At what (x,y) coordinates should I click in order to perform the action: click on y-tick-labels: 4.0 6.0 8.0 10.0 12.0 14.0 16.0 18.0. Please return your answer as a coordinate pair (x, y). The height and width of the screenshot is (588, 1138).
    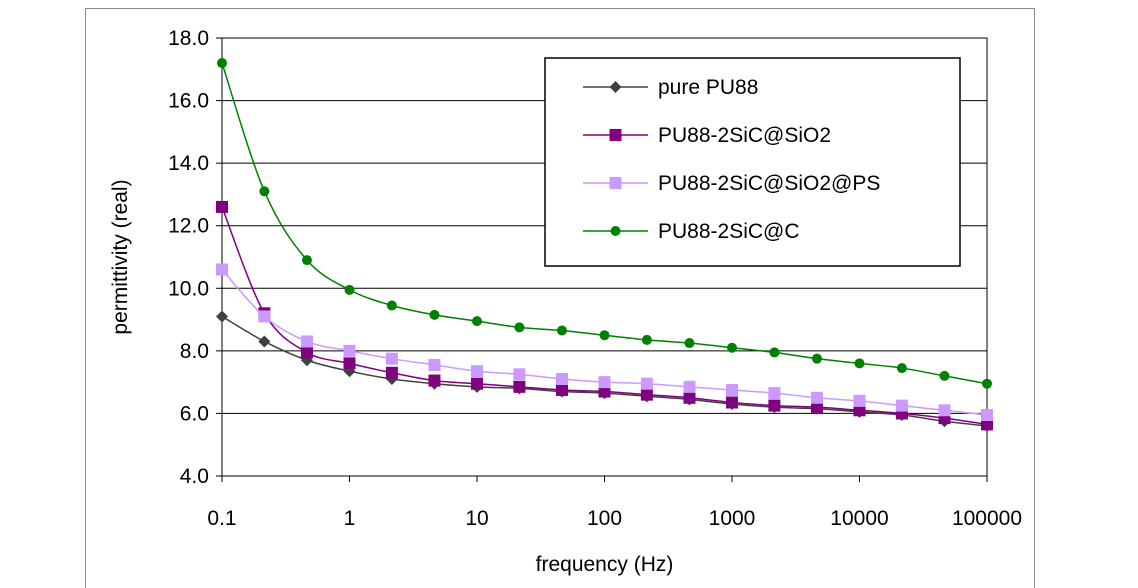
    Looking at the image, I should click on (195, 257).